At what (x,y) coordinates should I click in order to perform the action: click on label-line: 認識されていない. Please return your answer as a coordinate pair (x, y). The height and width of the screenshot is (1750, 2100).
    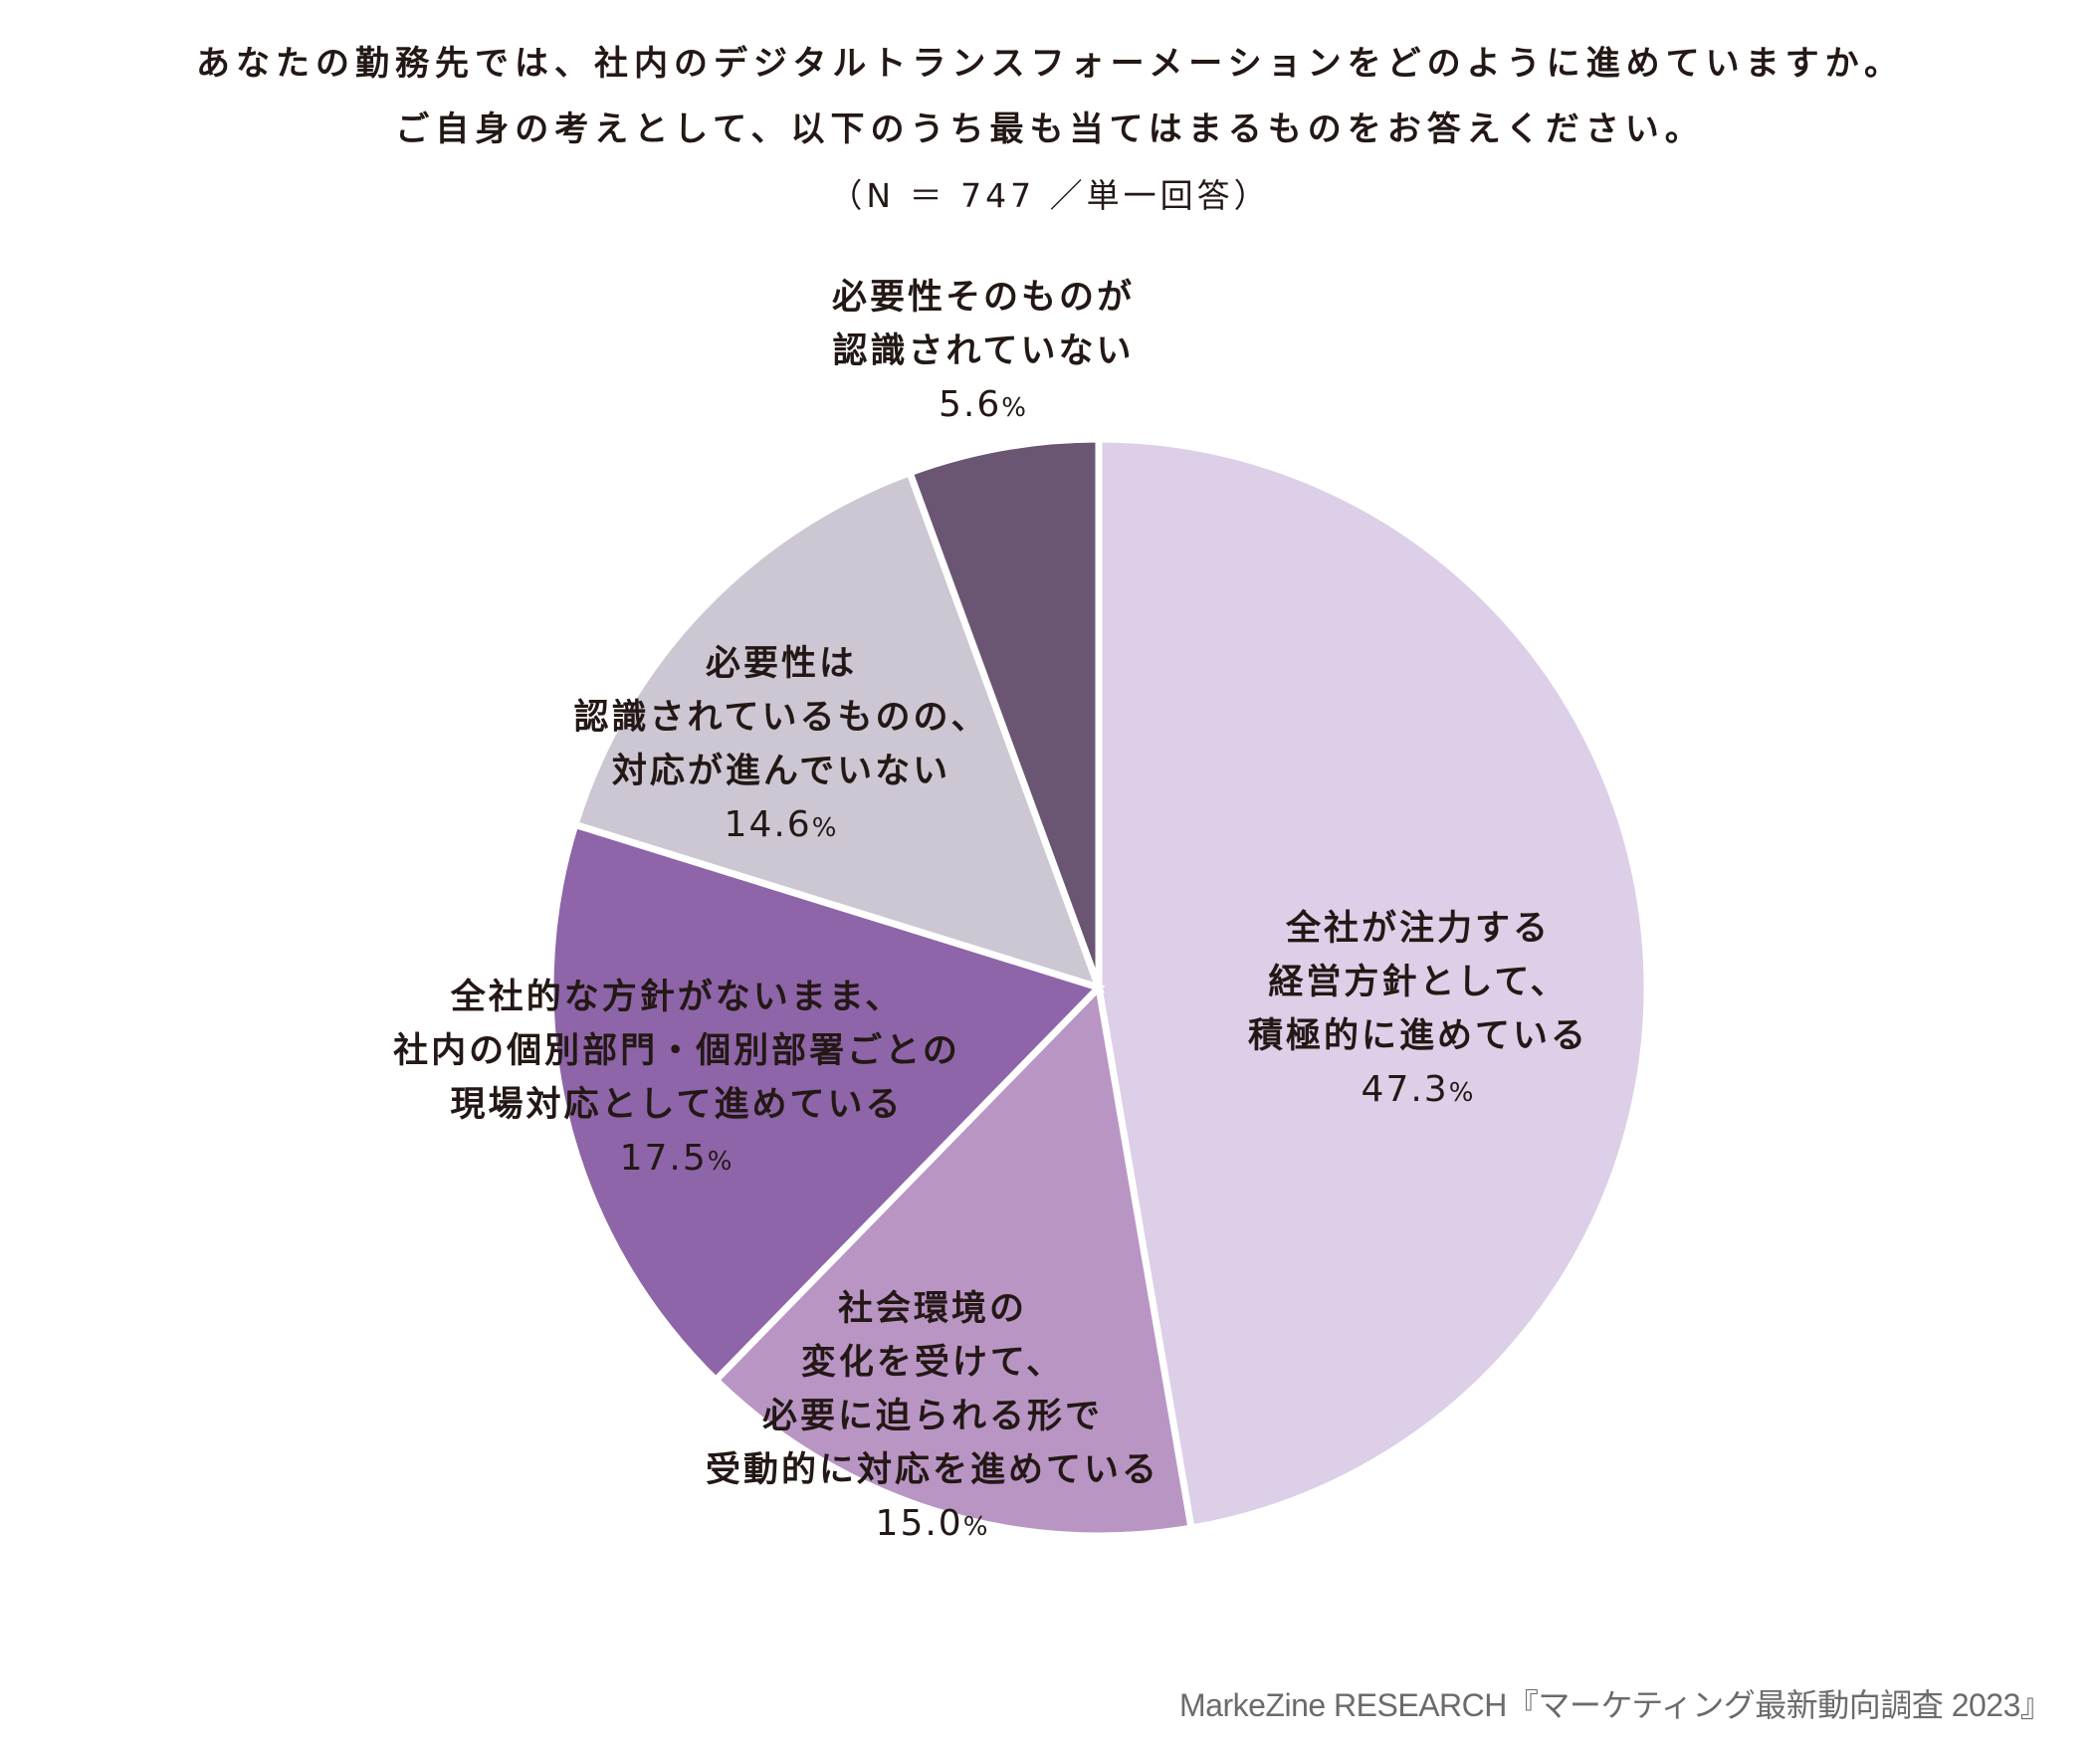
    Looking at the image, I should click on (983, 351).